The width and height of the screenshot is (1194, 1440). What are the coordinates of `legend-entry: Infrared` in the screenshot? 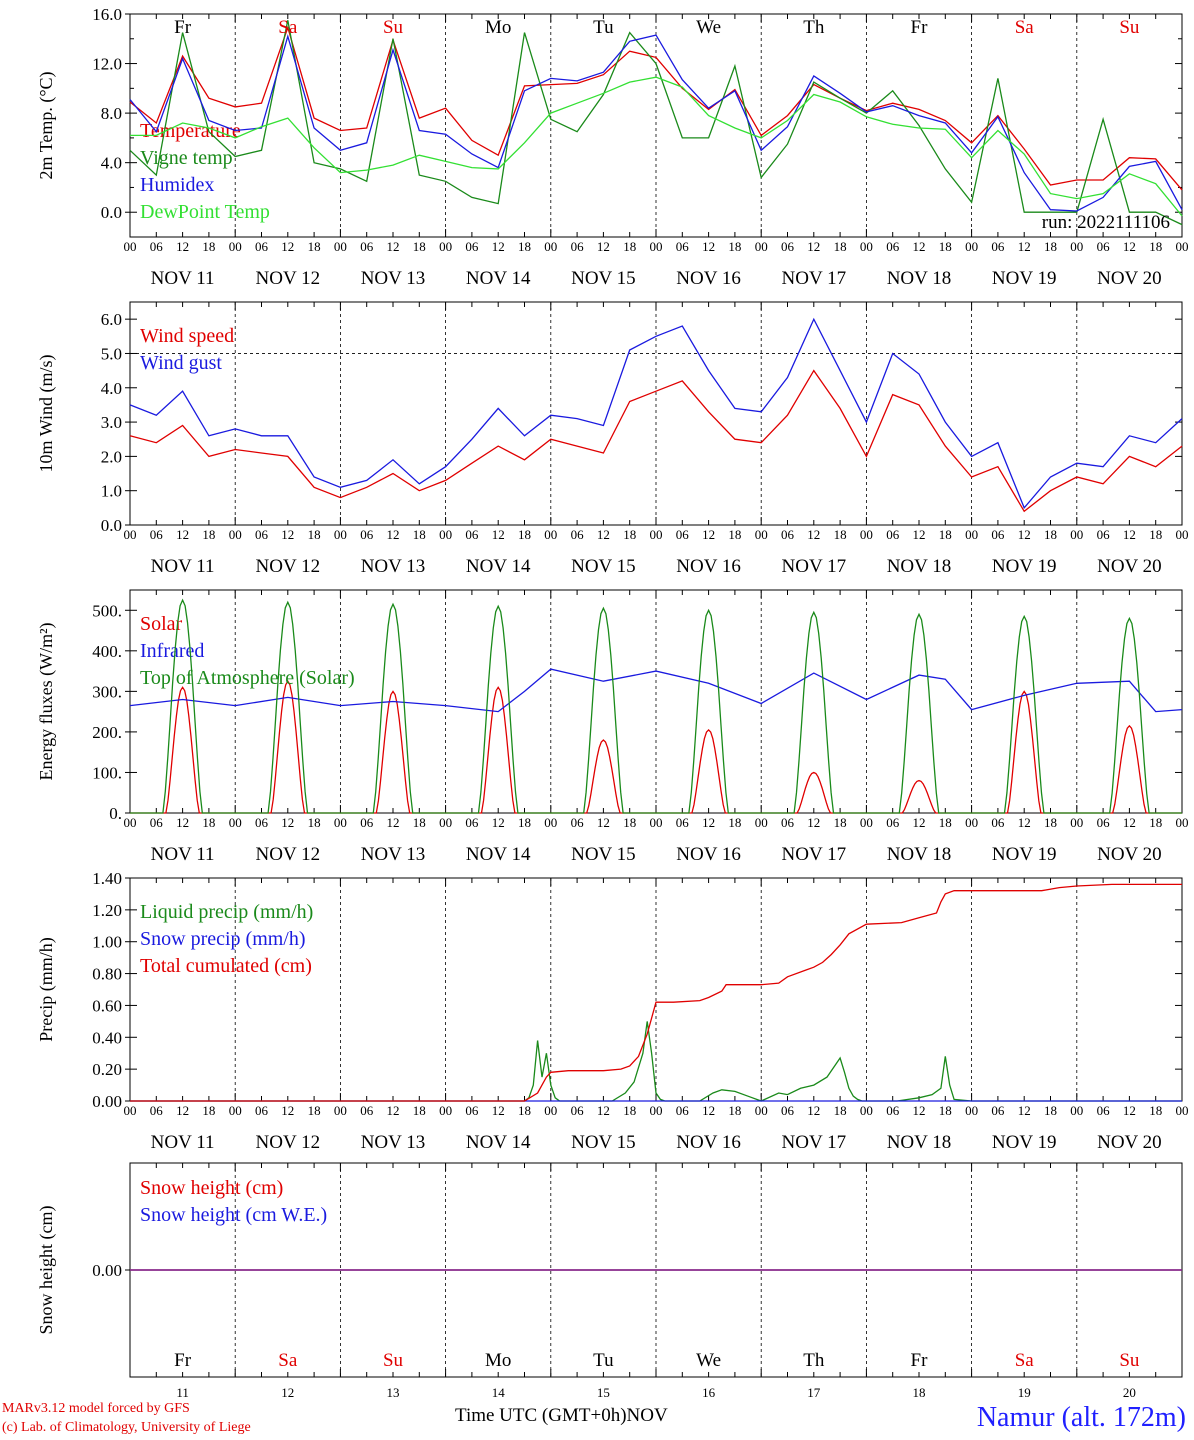 It's located at (172, 651).